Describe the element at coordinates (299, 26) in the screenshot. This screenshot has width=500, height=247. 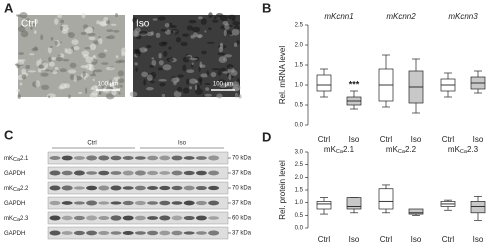
I see `y-tick-label: 2.5` at that location.